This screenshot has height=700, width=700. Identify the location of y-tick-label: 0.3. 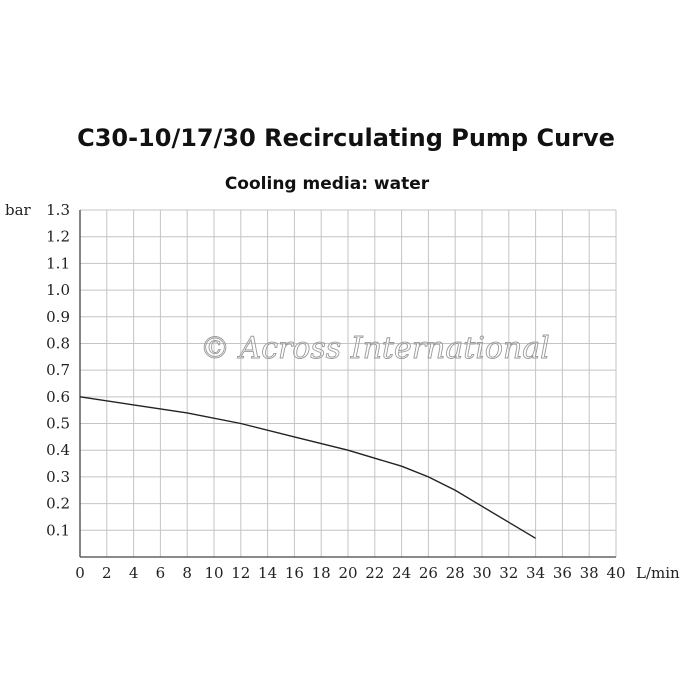
(58, 477).